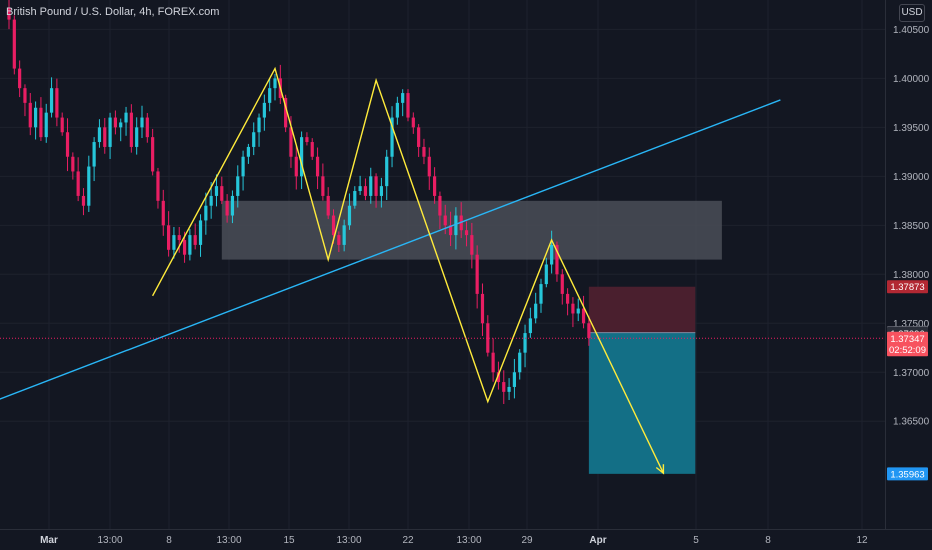 Image resolution: width=932 pixels, height=550 pixels. Describe the element at coordinates (911, 30) in the screenshot. I see `price-tick-label: 1.40500` at that location.